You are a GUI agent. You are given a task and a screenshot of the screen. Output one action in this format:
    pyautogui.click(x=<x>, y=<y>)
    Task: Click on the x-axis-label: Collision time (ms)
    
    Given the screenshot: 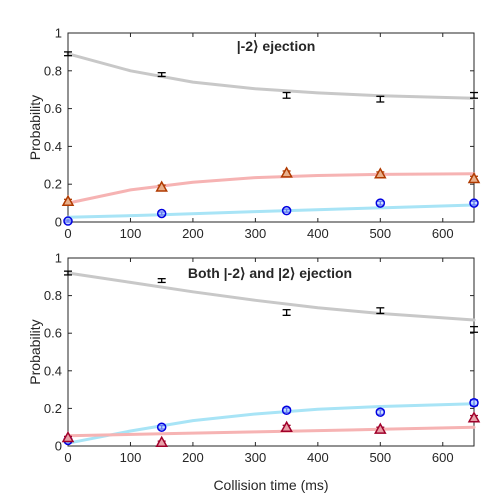 What is the action you would take?
    pyautogui.click(x=270, y=485)
    